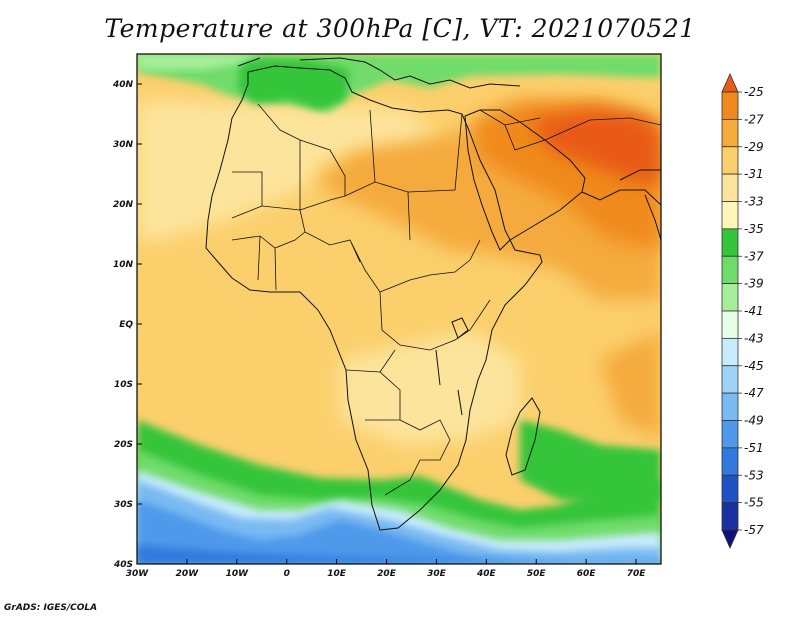 Image resolution: width=800 pixels, height=618 pixels. What do you see at coordinates (123, 565) in the screenshot?
I see `lat-tick-label: 40S` at bounding box center [123, 565].